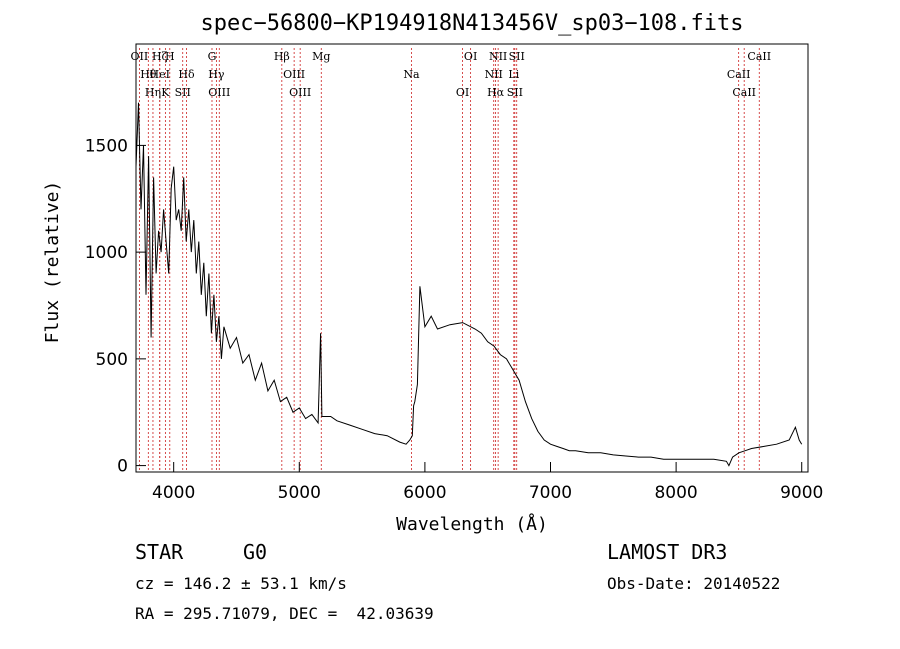  What do you see at coordinates (487, 482) in the screenshot?
I see `x-axis-ticks: 4000 5000 6000 7000 8000 9000` at bounding box center [487, 482].